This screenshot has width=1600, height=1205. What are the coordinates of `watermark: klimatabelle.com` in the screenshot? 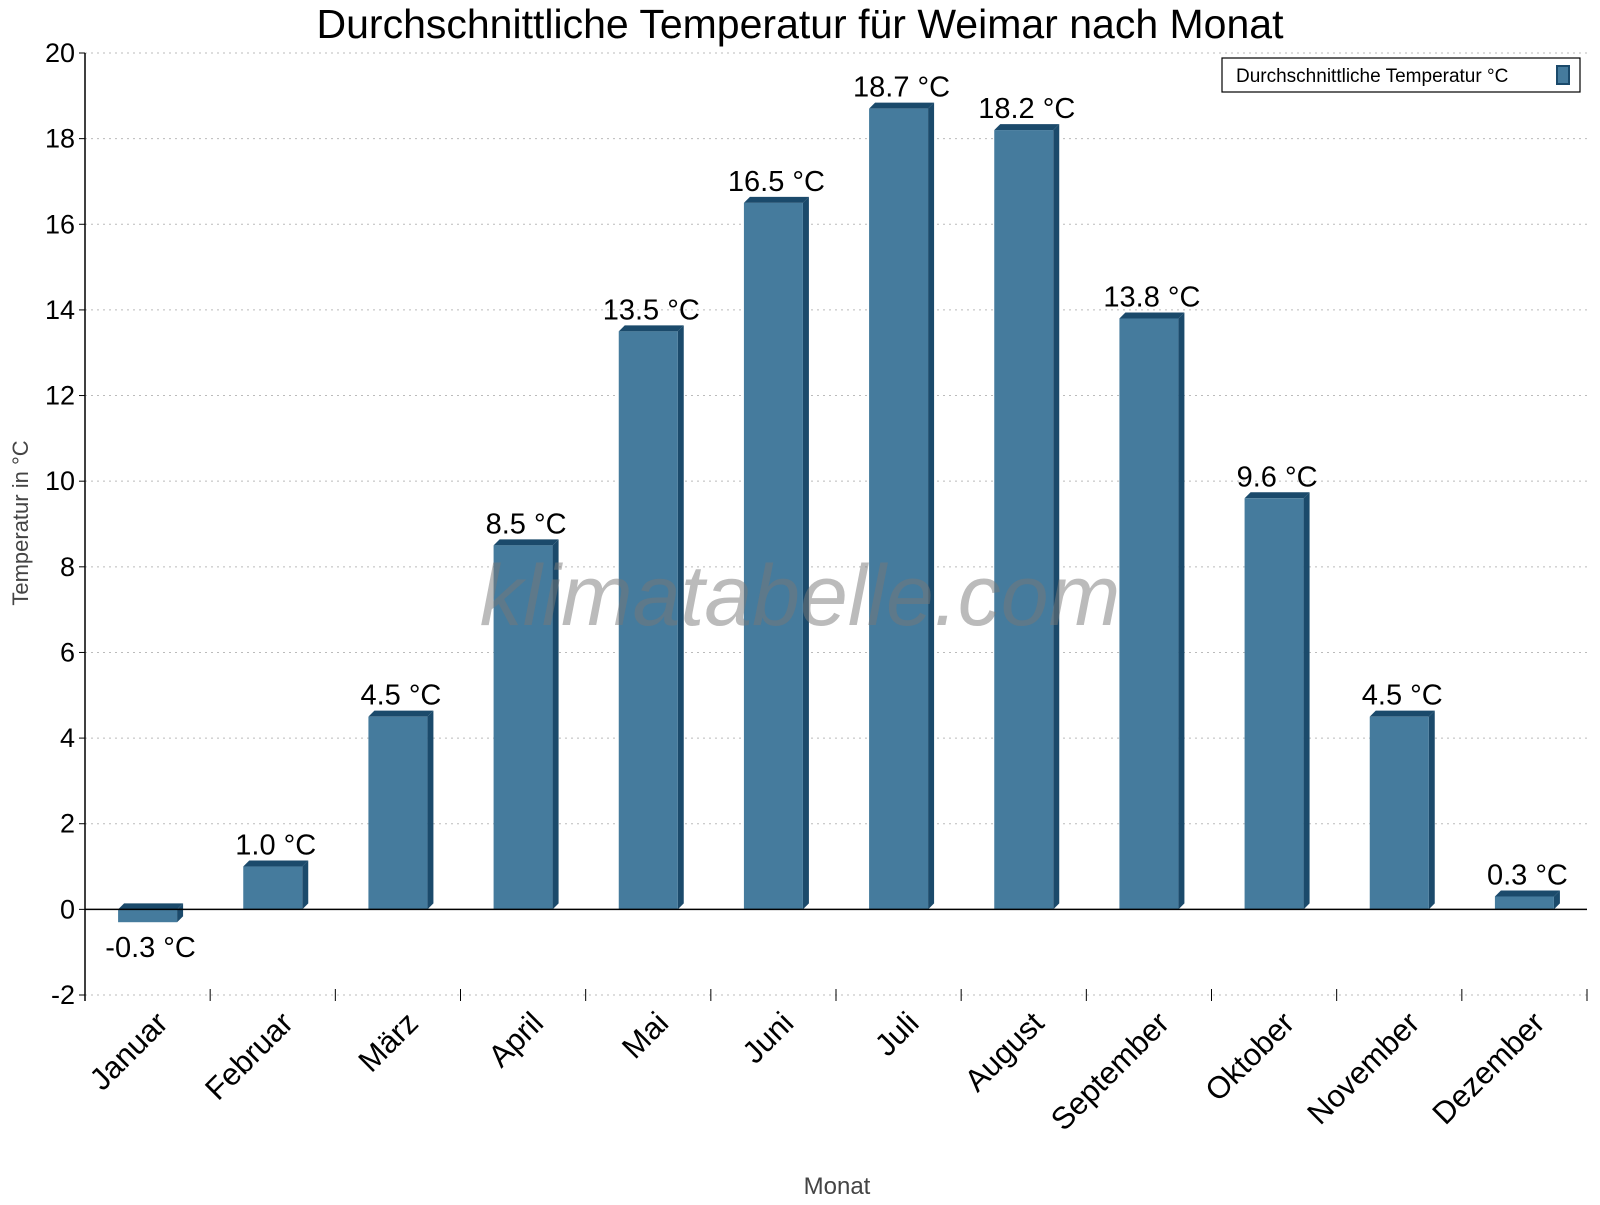 It's located at (800, 596).